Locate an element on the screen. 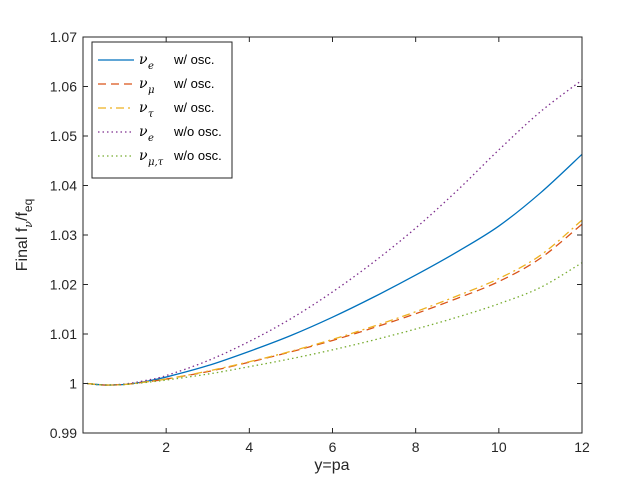 The width and height of the screenshot is (643, 482). legend-entry-1: ν e w/ osc. is located at coordinates (156, 62).